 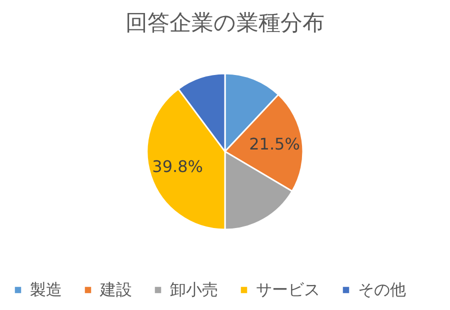 What do you see at coordinates (115, 289) in the screenshot?
I see `legend-label: 建設` at bounding box center [115, 289].